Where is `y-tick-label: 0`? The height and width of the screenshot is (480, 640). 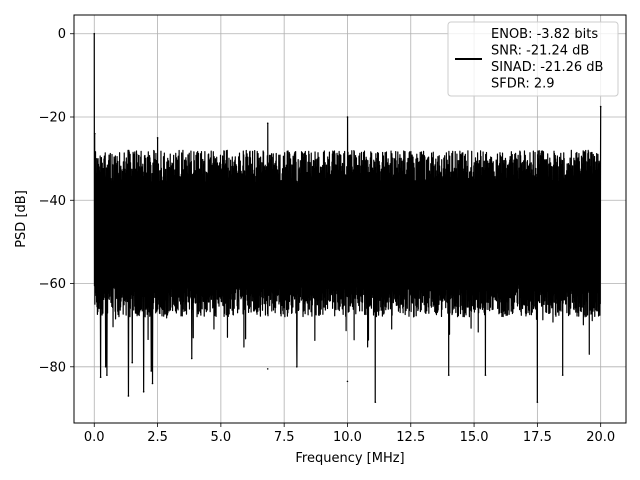
y-tick-label: 0 is located at coordinates (62, 34).